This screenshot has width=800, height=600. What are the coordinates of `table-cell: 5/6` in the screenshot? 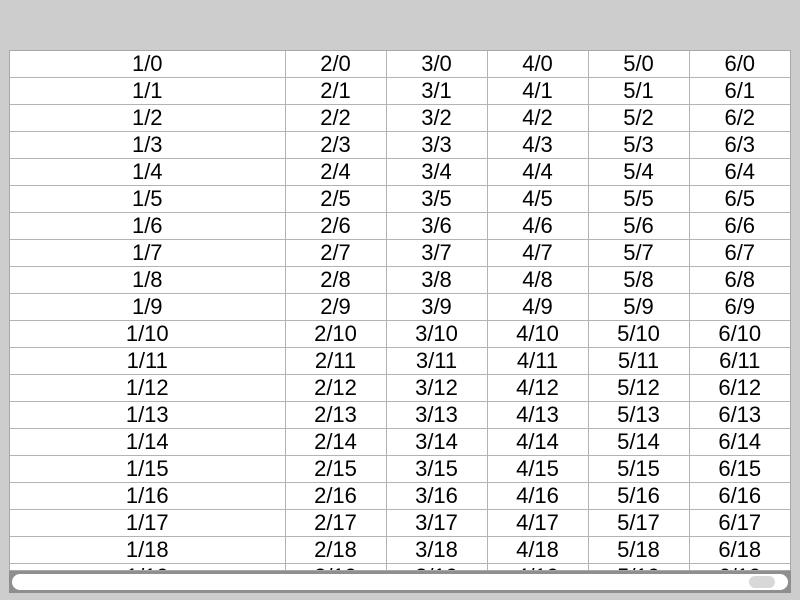 It's located at (639, 226).